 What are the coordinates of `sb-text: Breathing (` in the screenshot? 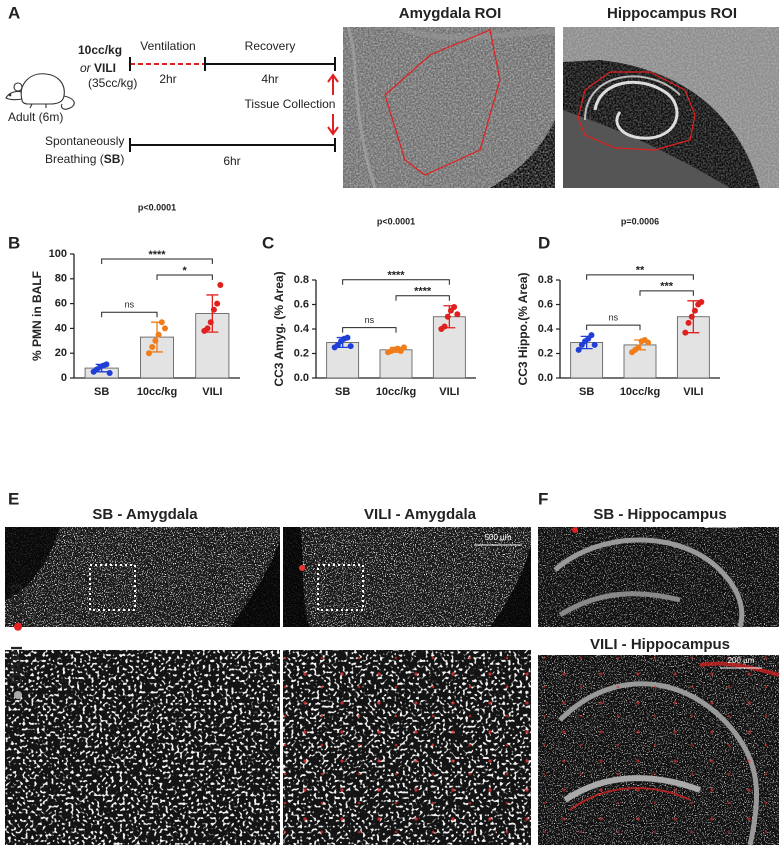 It's located at (74, 159).